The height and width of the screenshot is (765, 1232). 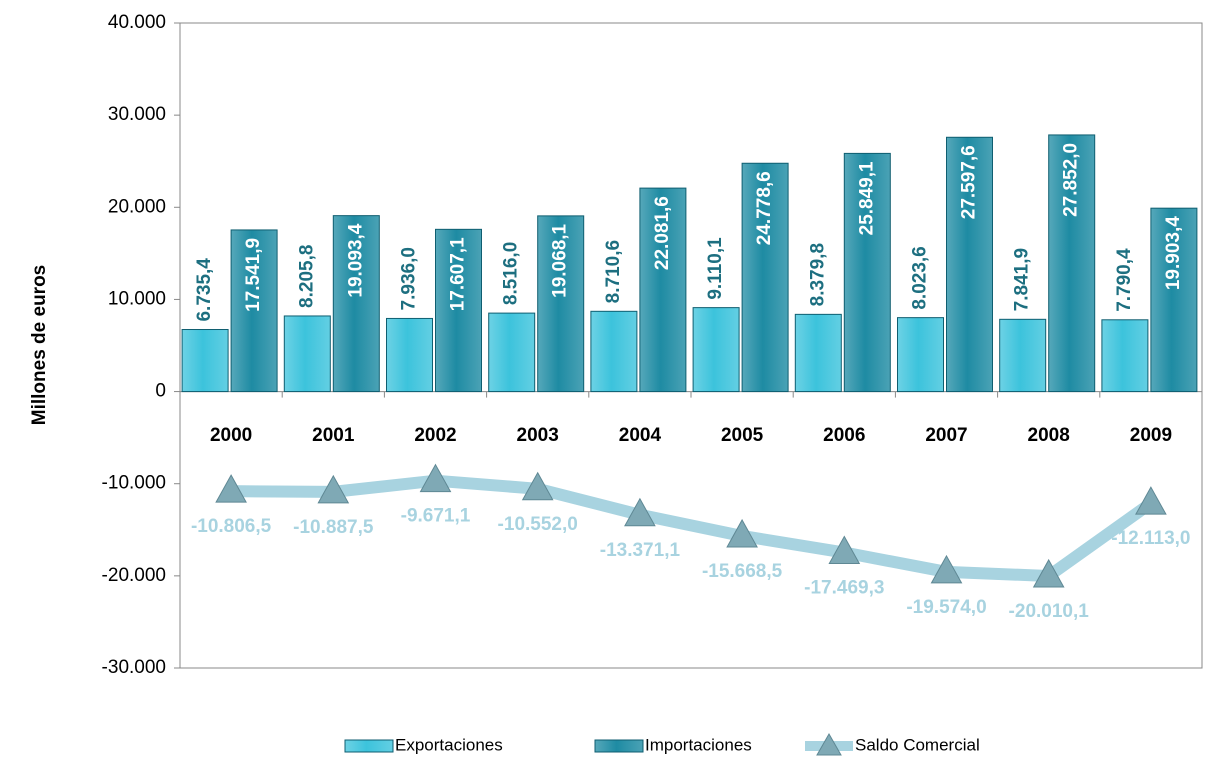 I want to click on x-tick-label: 2007, so click(x=946, y=435).